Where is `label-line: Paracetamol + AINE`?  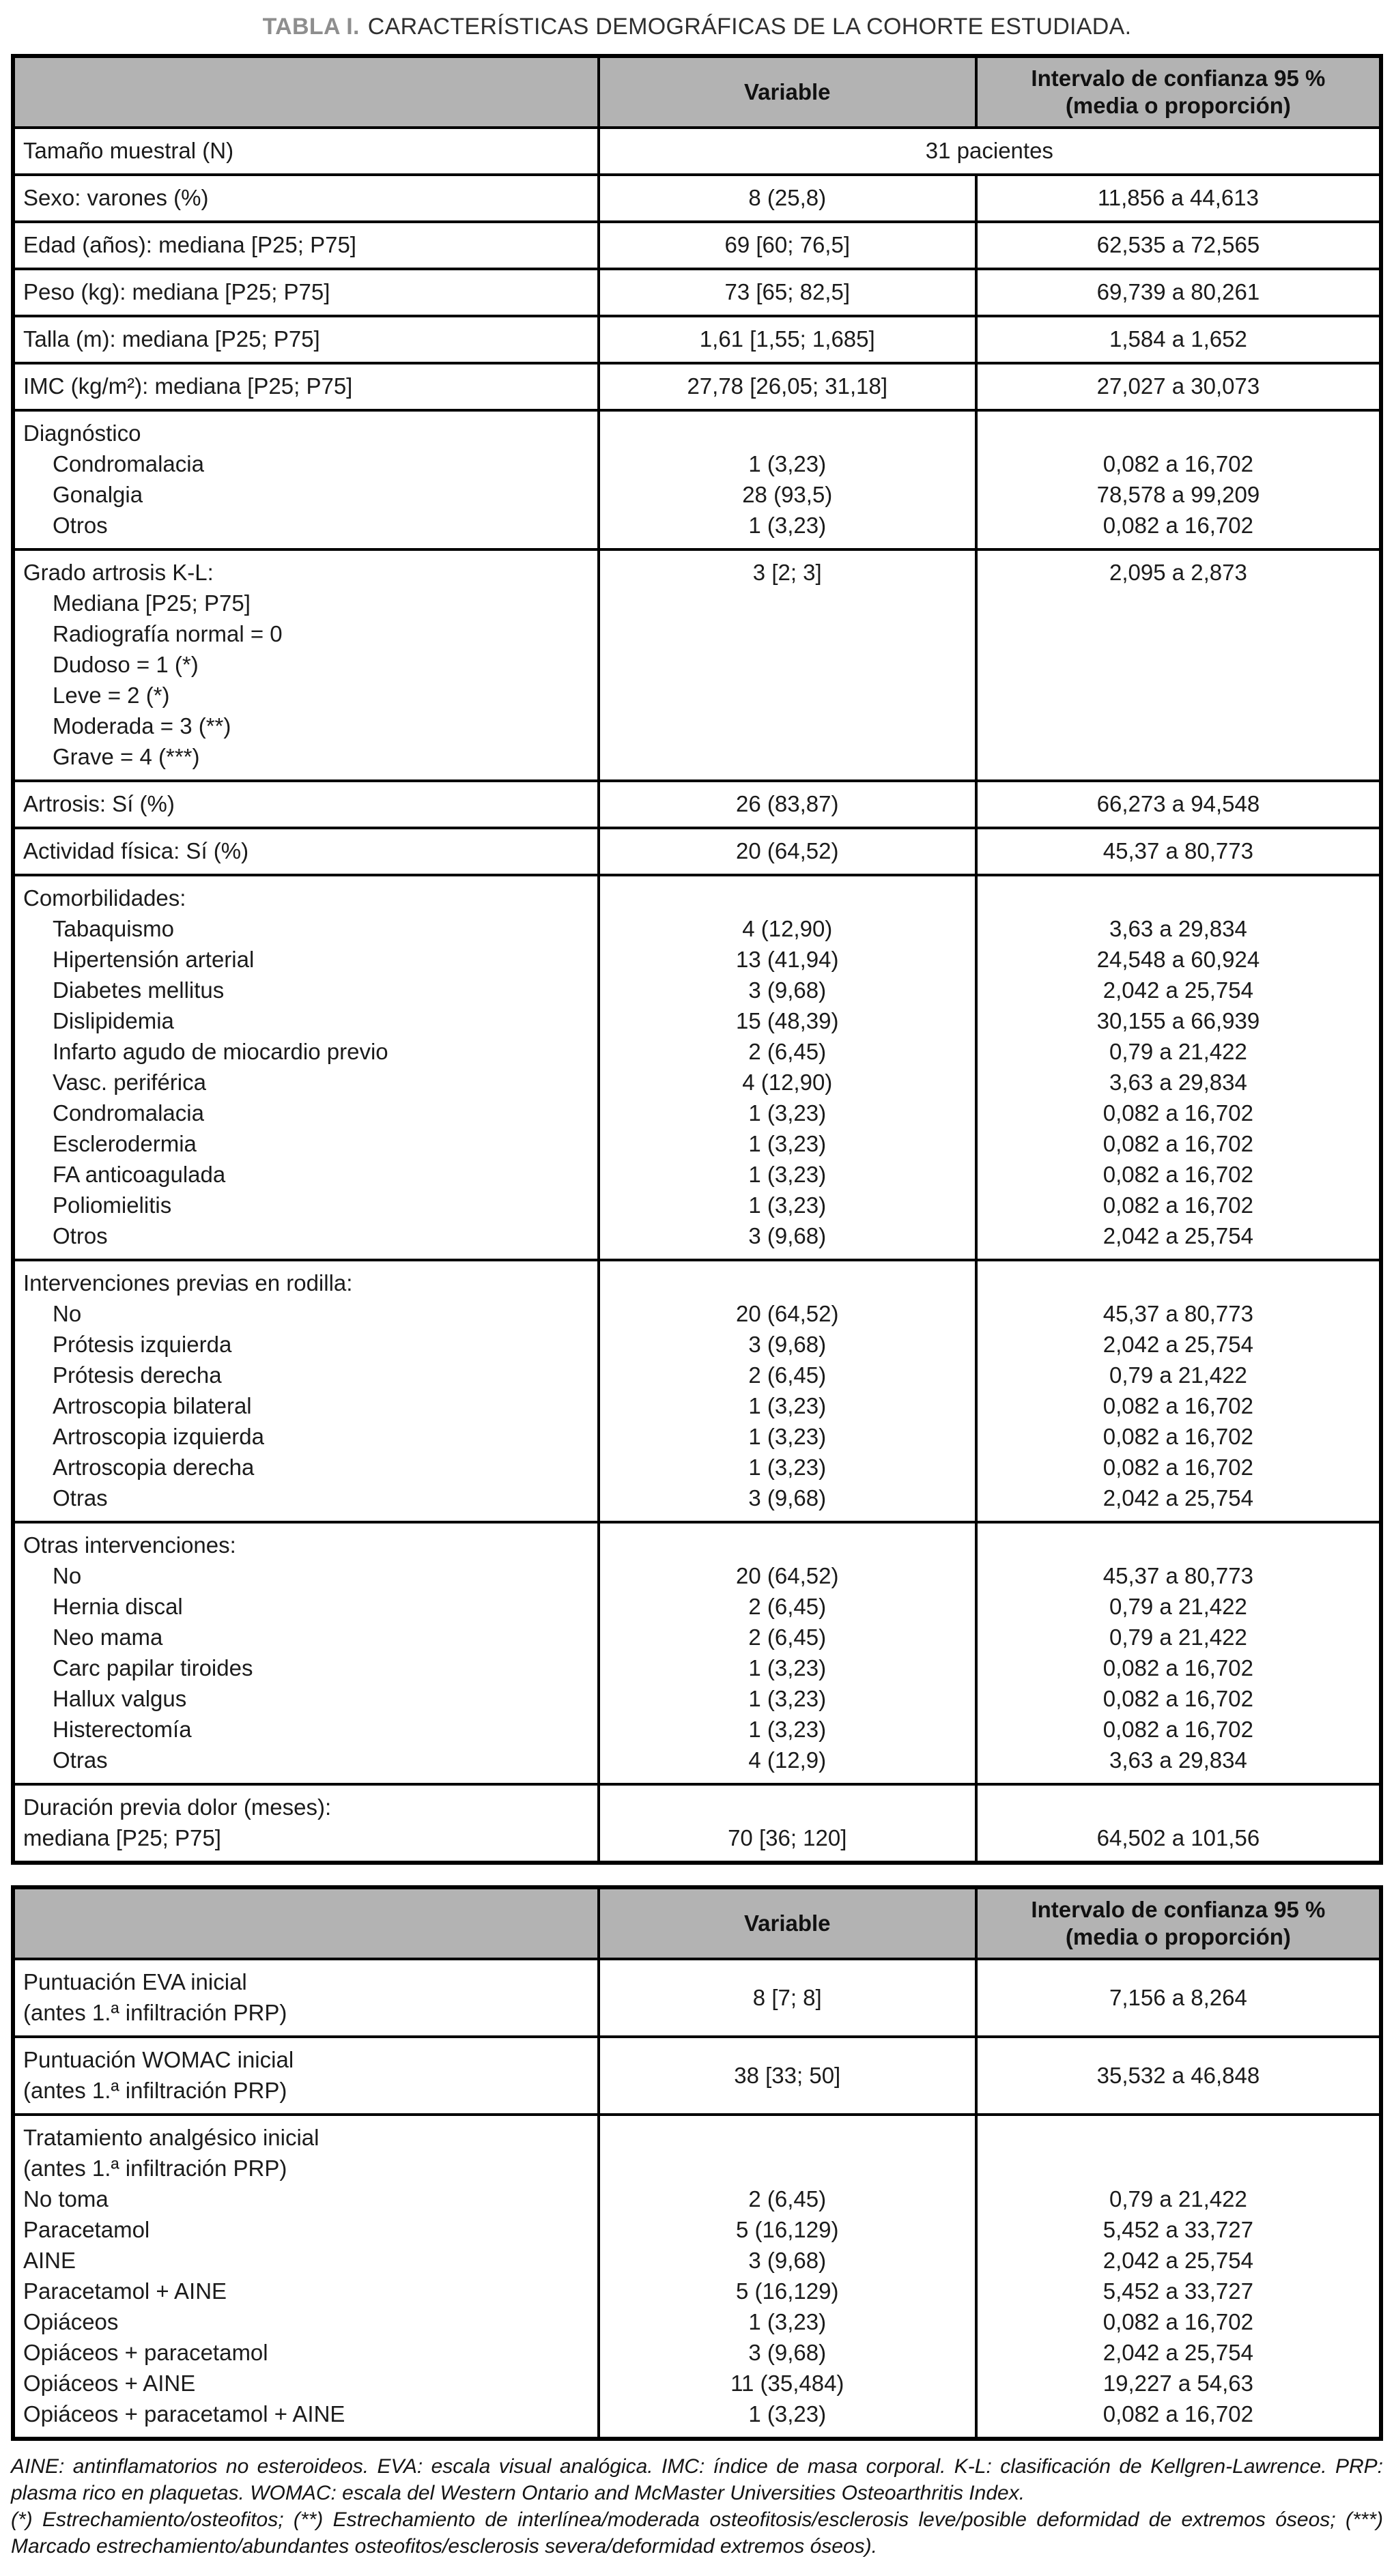
label-line: Paracetamol + AINE is located at coordinates (125, 2291).